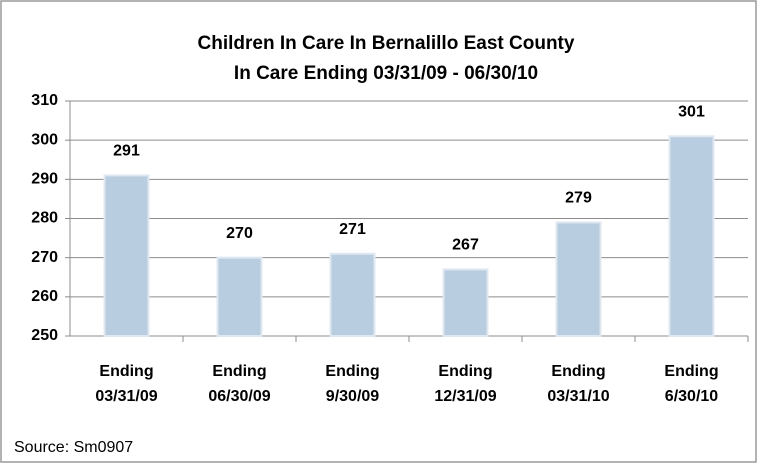  Describe the element at coordinates (578, 198) in the screenshot. I see `data-label: 279` at that location.